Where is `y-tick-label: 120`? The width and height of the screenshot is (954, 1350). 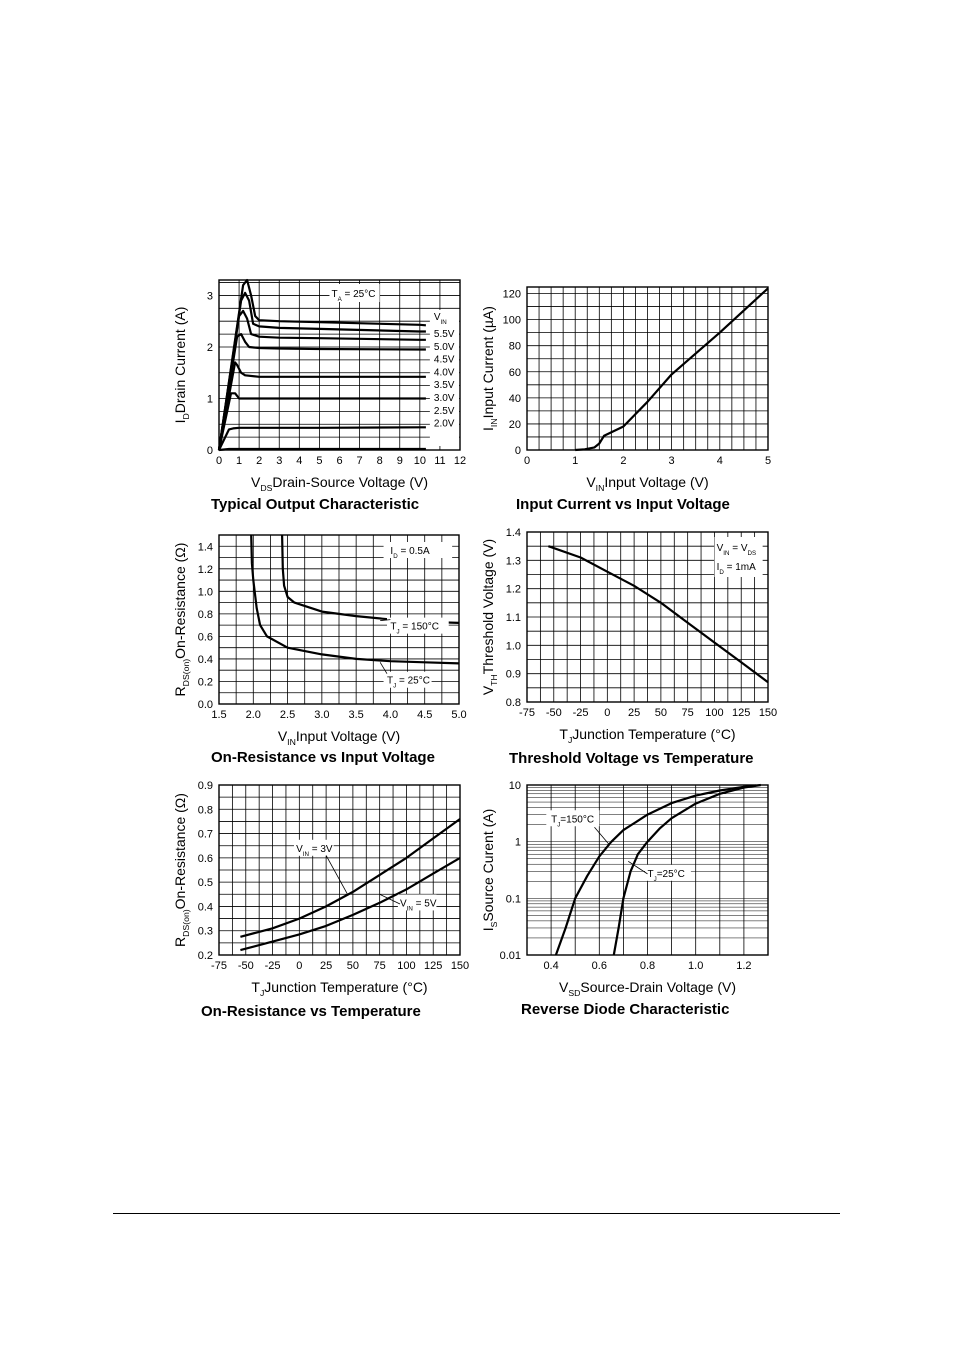 y-tick-label: 120 is located at coordinates (512, 295).